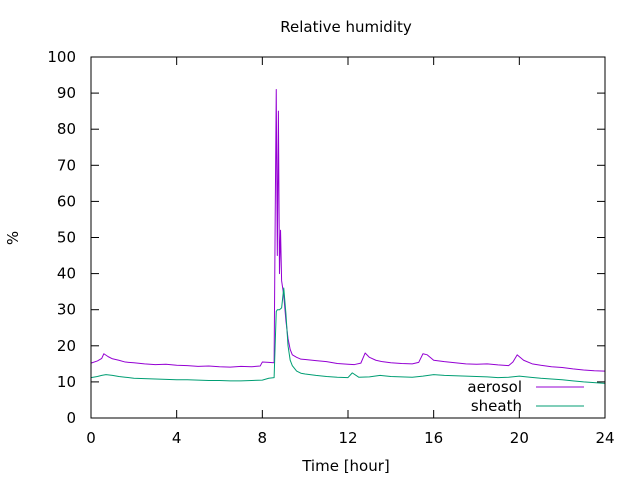 The image size is (640, 485). I want to click on y-tick-label: 0, so click(71, 418).